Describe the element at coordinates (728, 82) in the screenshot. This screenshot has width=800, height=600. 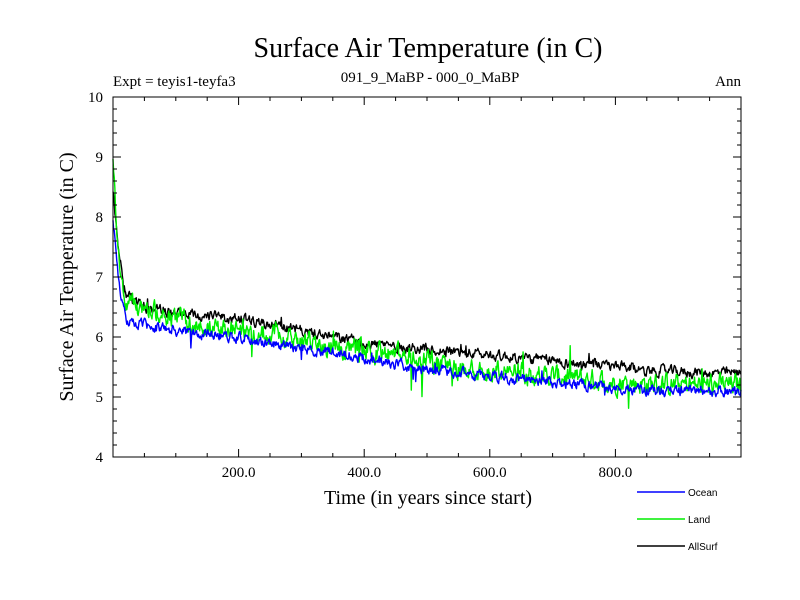
I see `season-label: Ann` at that location.